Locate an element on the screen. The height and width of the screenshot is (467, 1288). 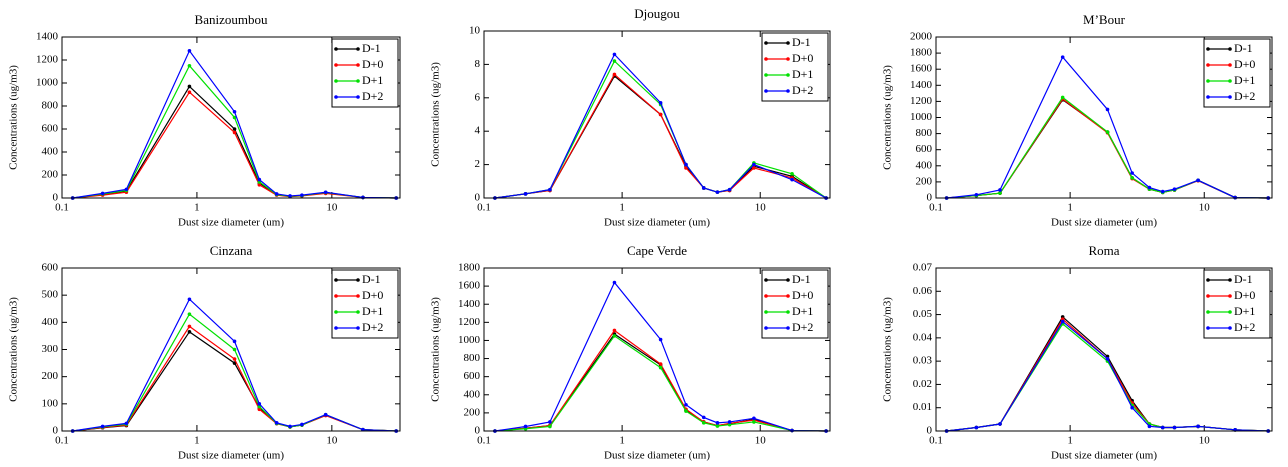
chart-title: Djougou is located at coordinates (657, 13).